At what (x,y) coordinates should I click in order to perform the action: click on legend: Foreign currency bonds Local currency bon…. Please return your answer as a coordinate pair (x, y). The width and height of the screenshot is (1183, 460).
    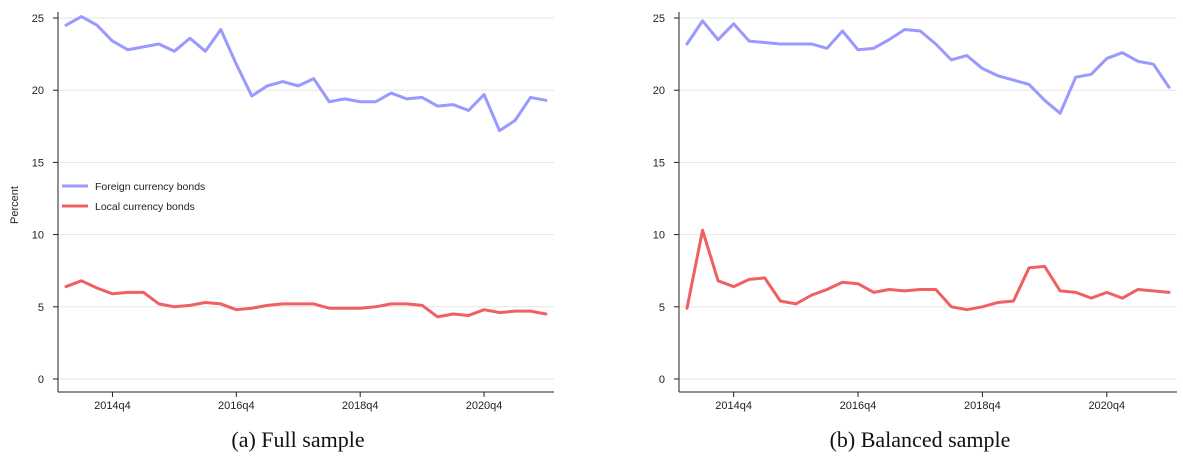
    Looking at the image, I should click on (133, 197).